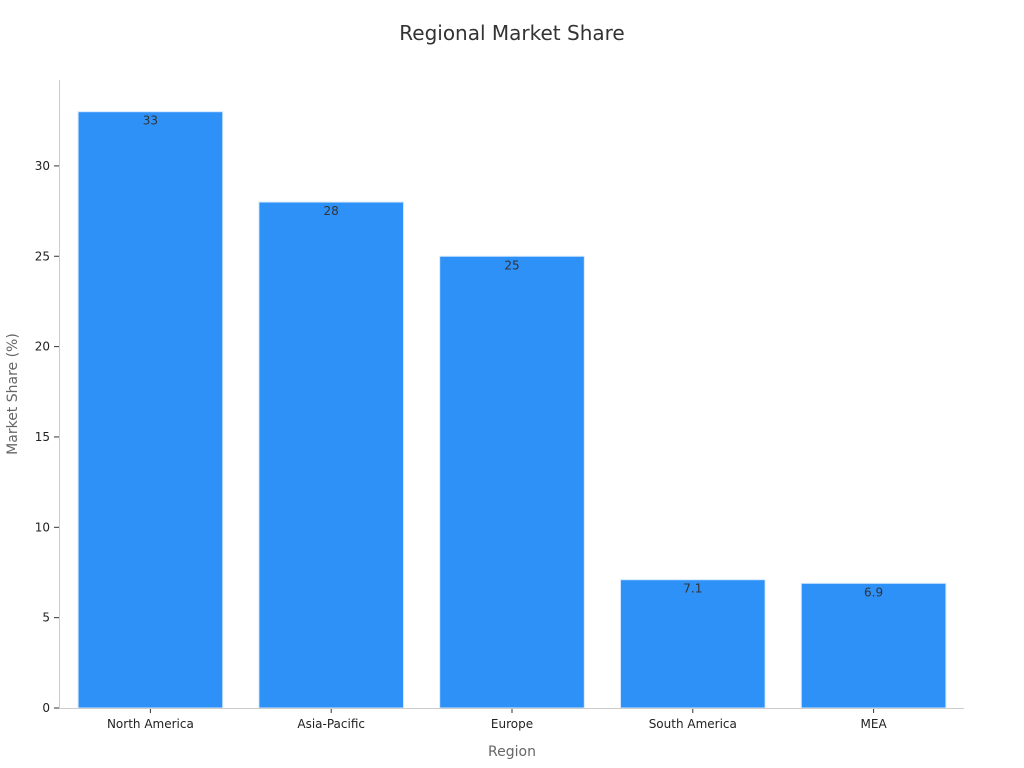  Describe the element at coordinates (512, 752) in the screenshot. I see `x-axis-label: Region` at that location.